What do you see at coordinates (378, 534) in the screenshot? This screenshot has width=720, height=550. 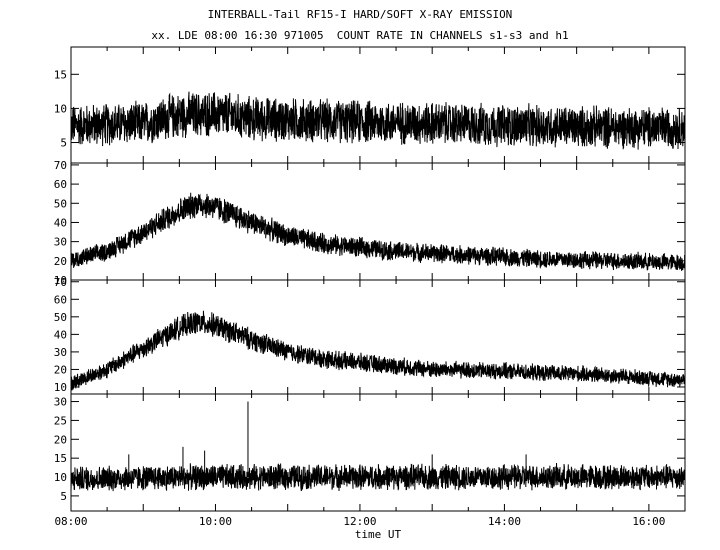 I see `x-axis-label: time UT` at bounding box center [378, 534].